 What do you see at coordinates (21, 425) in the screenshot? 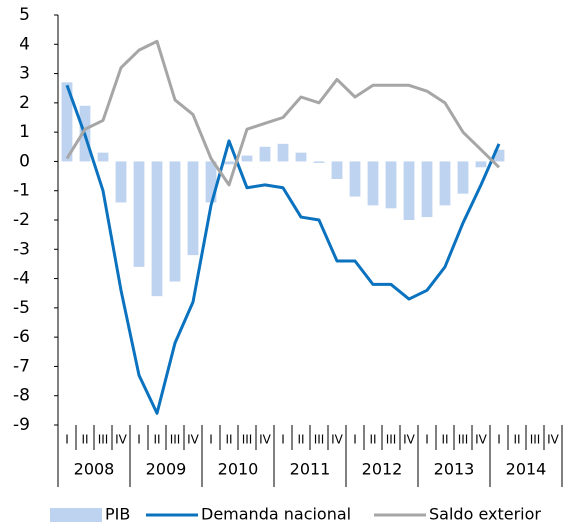
I see `y-tick-label: -9` at bounding box center [21, 425].